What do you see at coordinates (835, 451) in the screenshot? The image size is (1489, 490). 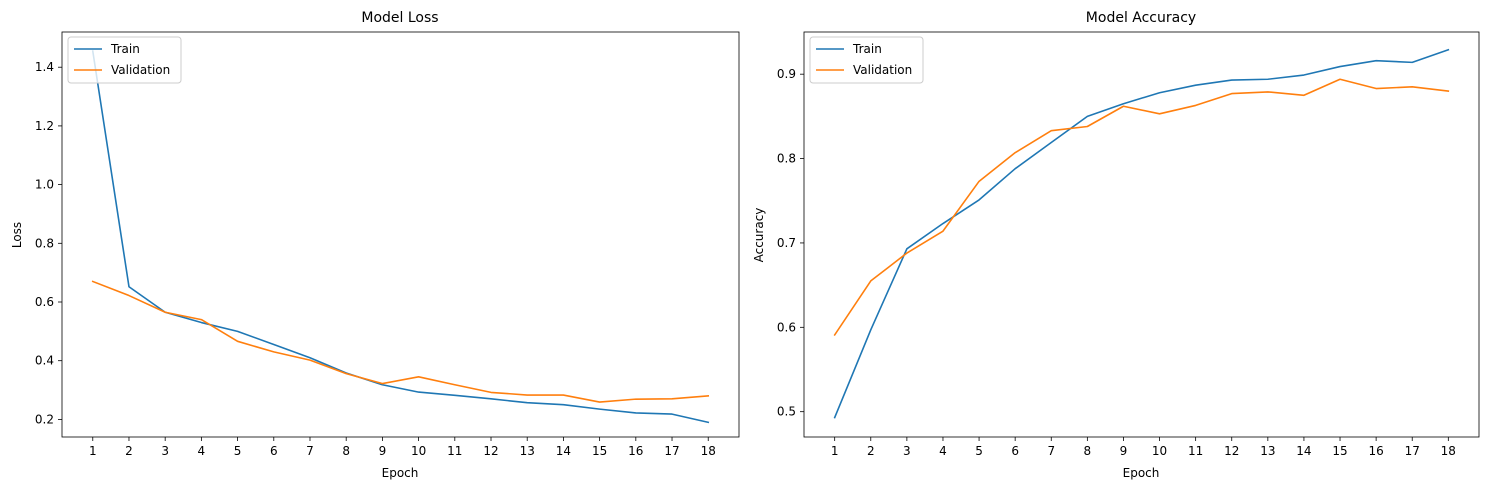 I see `accuracy-x-tick-label: 1` at bounding box center [835, 451].